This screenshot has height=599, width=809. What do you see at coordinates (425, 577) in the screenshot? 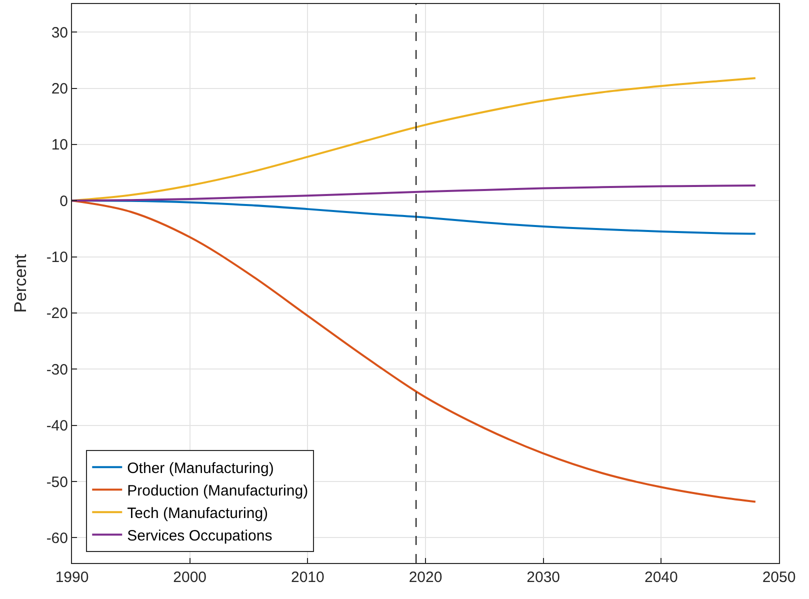
I see `x-tick-label: 2020` at bounding box center [425, 577].